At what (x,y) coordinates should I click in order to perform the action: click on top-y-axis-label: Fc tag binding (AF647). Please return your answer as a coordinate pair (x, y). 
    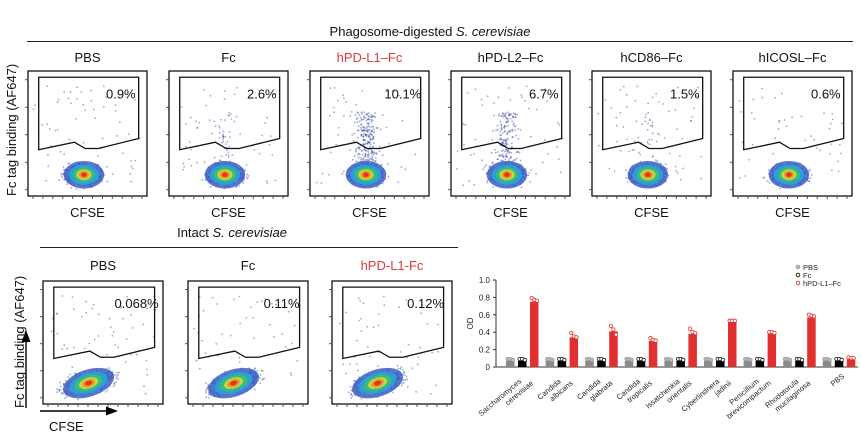
    Looking at the image, I should click on (11, 129).